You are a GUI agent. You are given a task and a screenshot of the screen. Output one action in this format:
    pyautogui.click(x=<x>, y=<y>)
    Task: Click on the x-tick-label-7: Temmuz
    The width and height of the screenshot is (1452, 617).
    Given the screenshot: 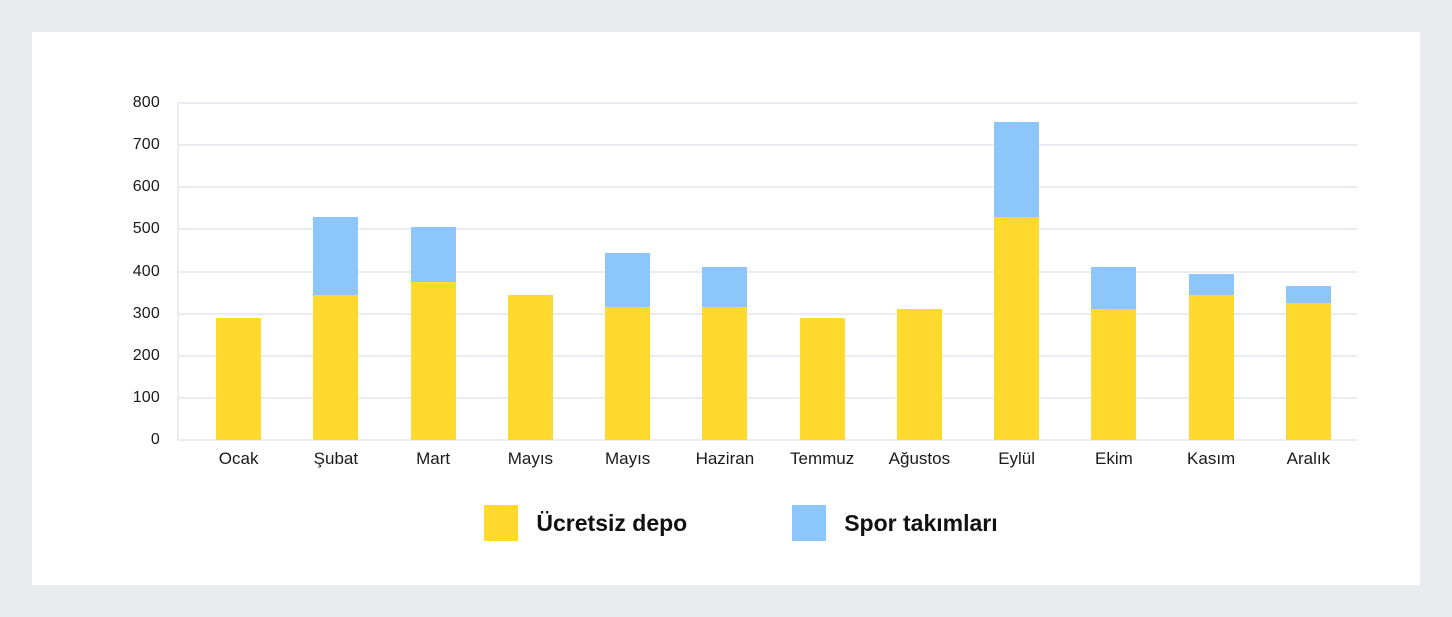 What is the action you would take?
    pyautogui.click(x=822, y=458)
    